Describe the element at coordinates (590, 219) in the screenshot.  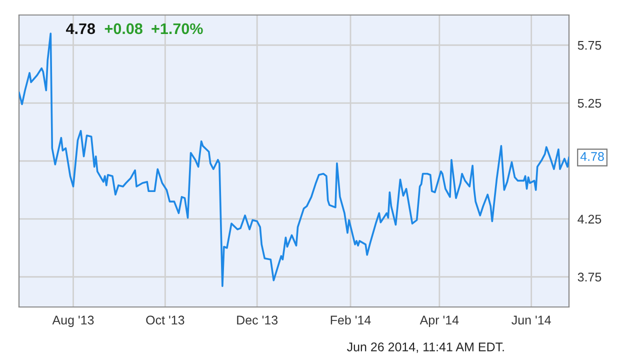
I see `y-tick-label: 4.25` at that location.